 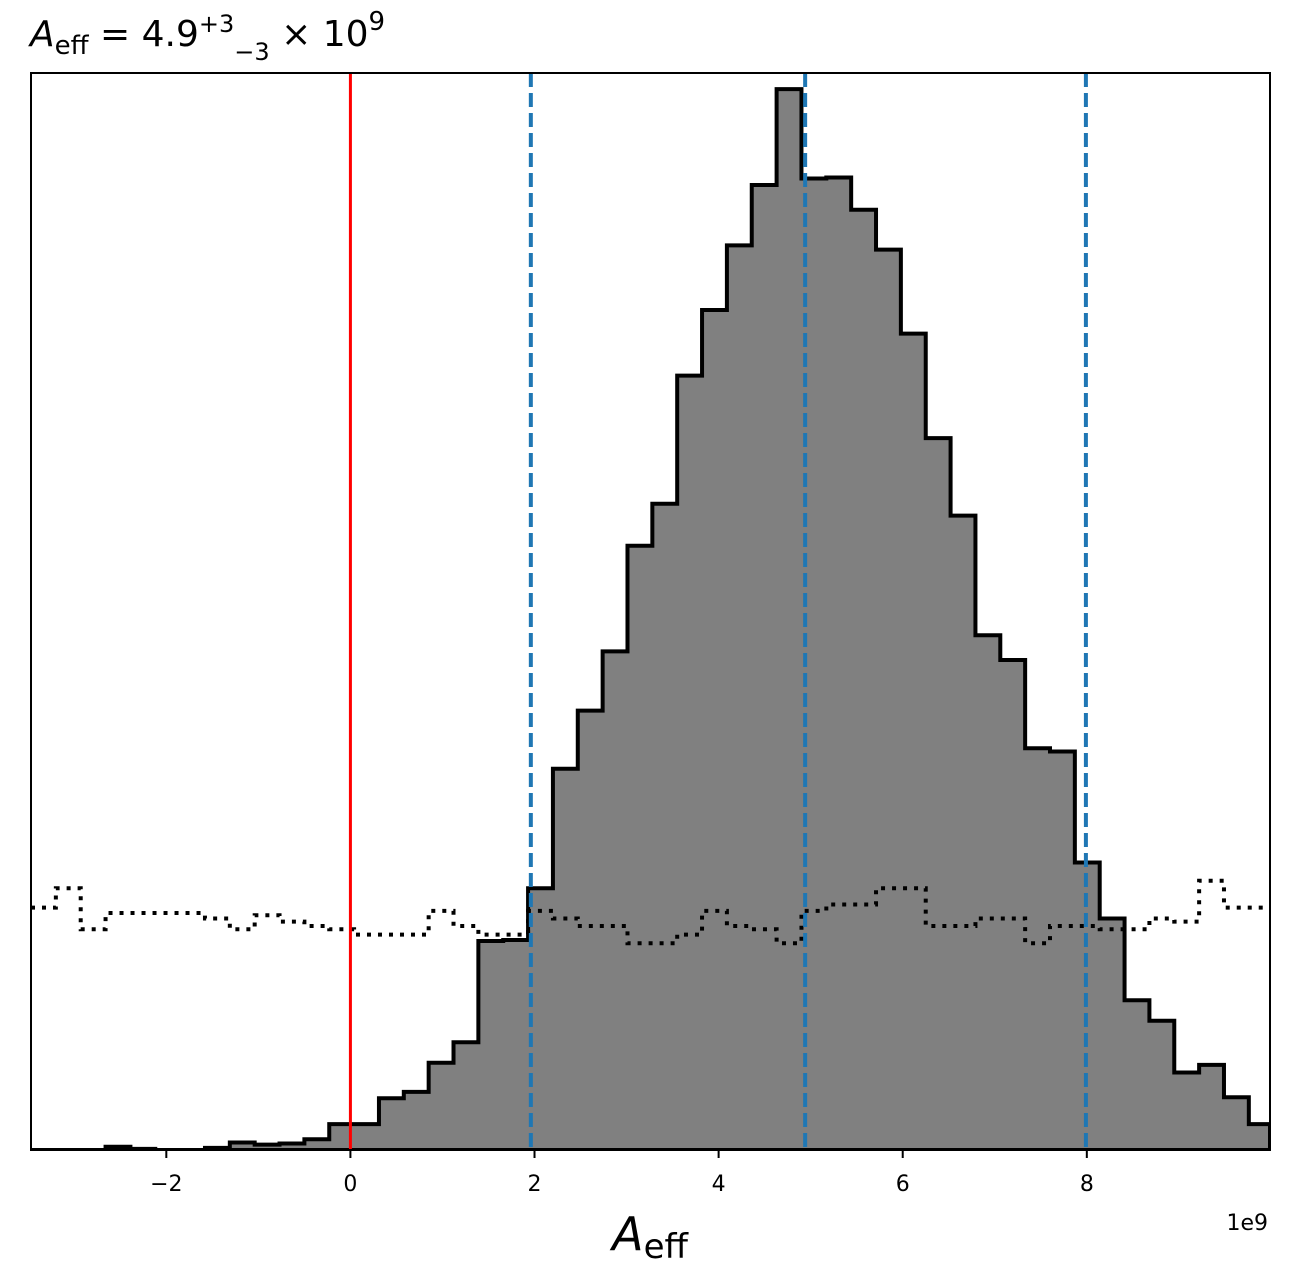 What do you see at coordinates (1087, 1184) in the screenshot?
I see `x-tick-label: 8` at bounding box center [1087, 1184].